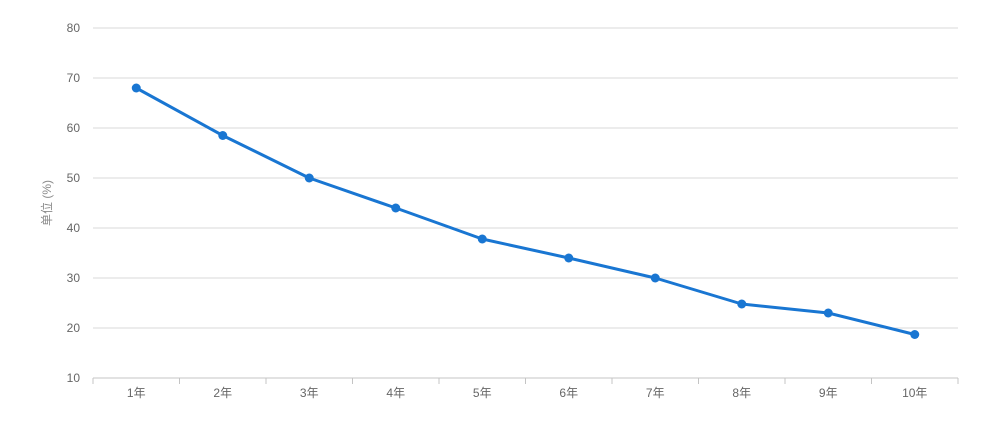  What do you see at coordinates (136, 393) in the screenshot?
I see `x-tick-label: 1年` at bounding box center [136, 393].